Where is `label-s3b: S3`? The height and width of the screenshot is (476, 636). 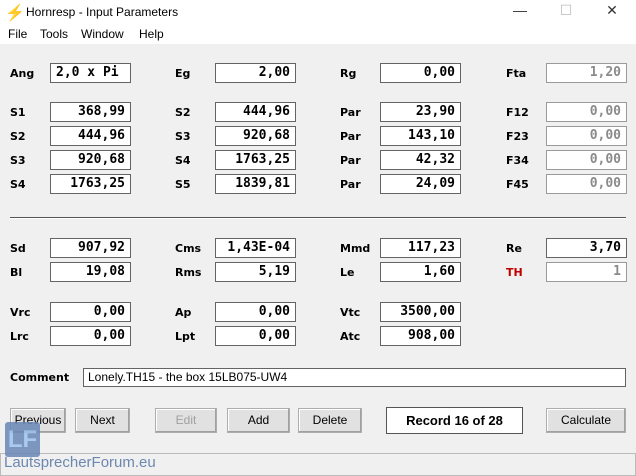
label-s3b: S3 is located at coordinates (183, 136).